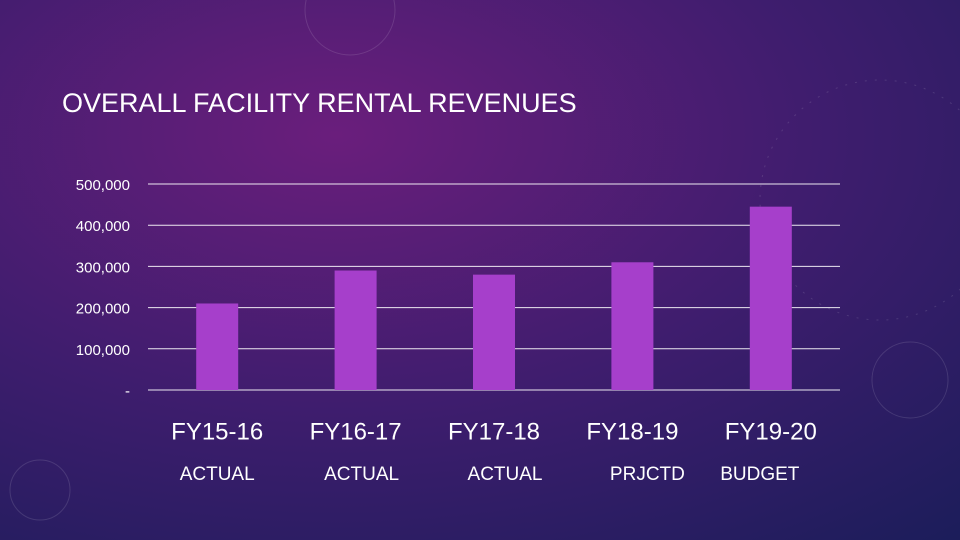 This screenshot has height=540, width=960. I want to click on x-tick-label: FY18-19, so click(632, 431).